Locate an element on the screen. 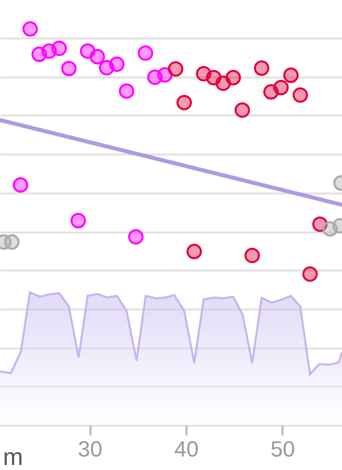 Image resolution: width=342 pixels, height=470 pixels. text: m is located at coordinates (13, 457).